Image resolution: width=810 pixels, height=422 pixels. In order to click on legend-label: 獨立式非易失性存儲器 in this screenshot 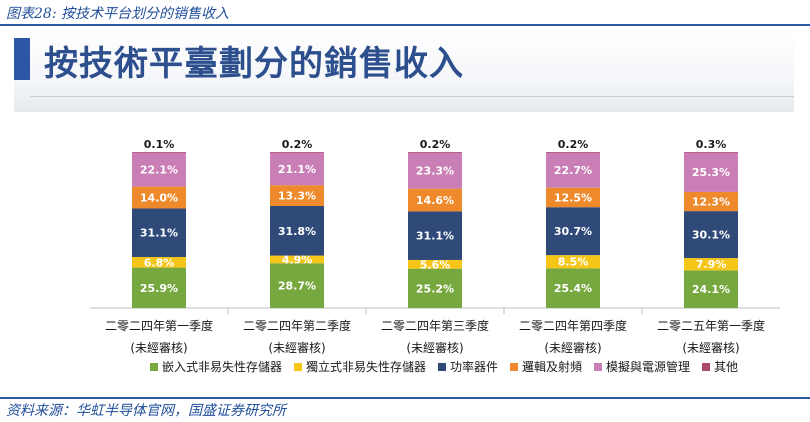, I will do `click(366, 366)`.